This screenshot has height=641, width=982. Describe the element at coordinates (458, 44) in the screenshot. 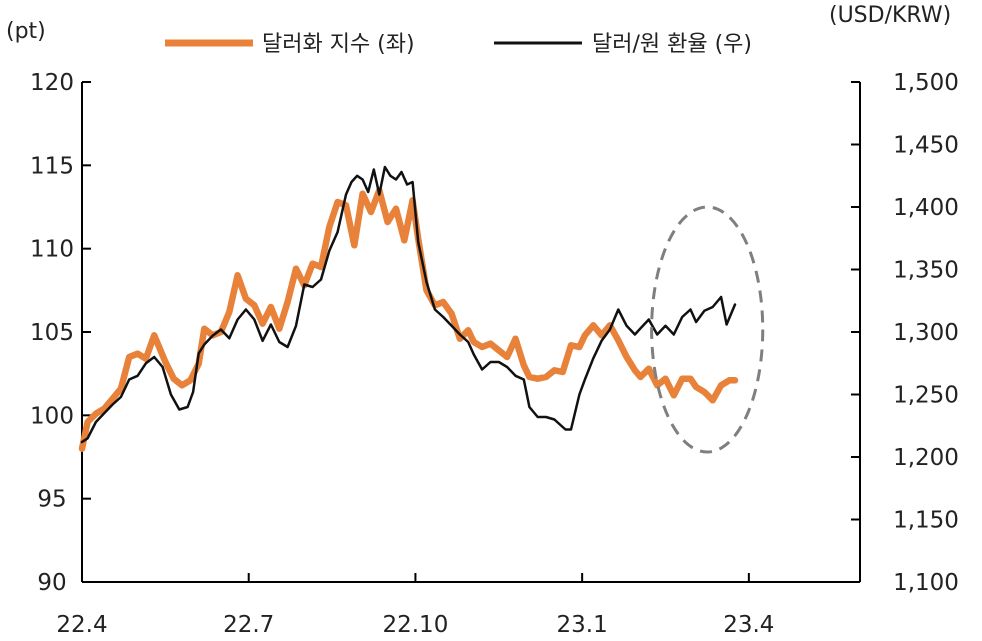

I see `legend: 달러화 지수 (좌) 달러/원 환율 (우)` at that location.